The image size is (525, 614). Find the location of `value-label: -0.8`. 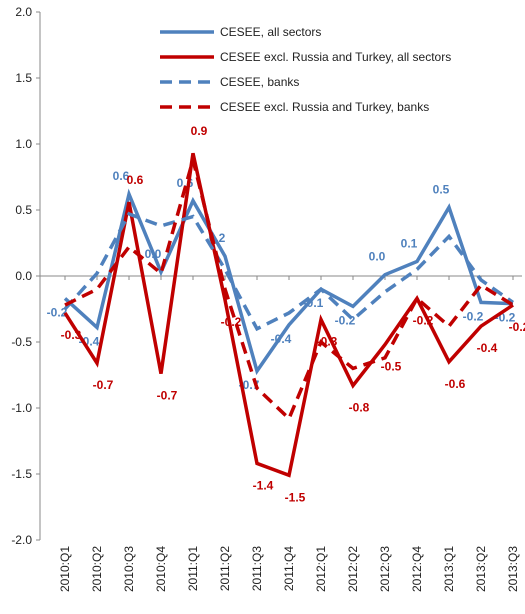

value-label: -0.8 is located at coordinates (359, 408).